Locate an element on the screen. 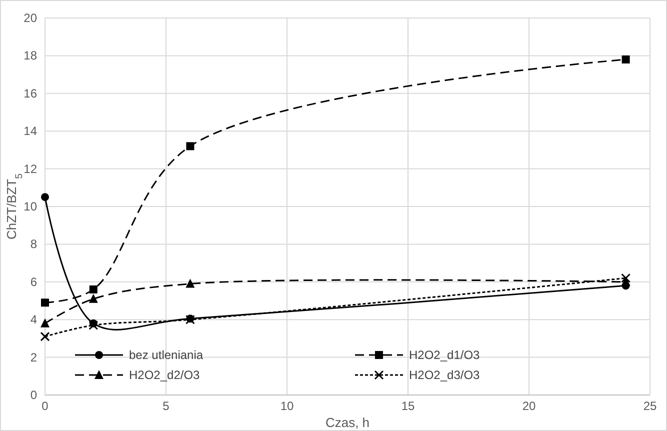 This screenshot has height=431, width=667. legend-label: H2O2_d3/O3 is located at coordinates (444, 375).